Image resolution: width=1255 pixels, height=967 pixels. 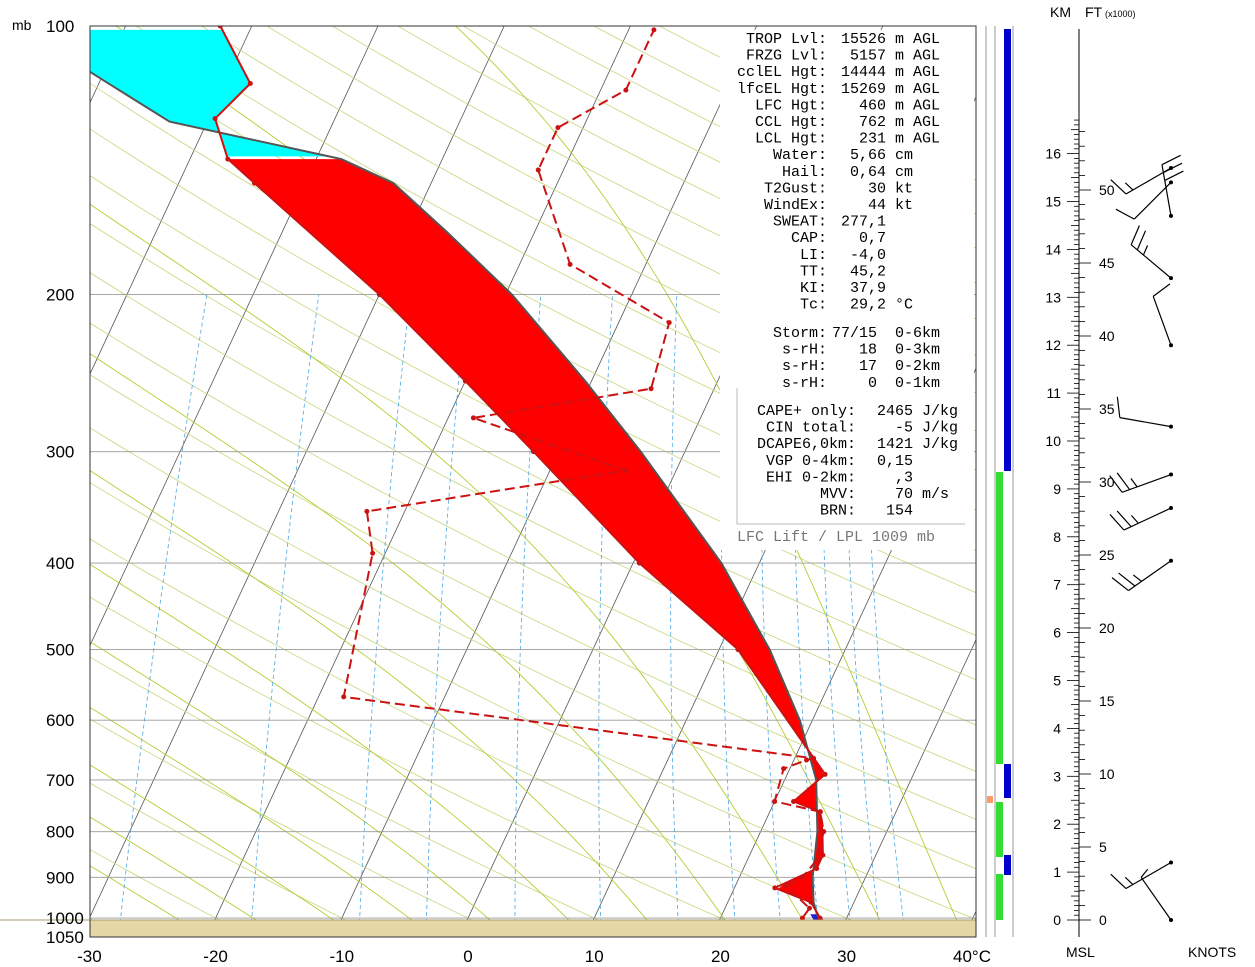 I want to click on storm-index-value: 17, so click(x=868, y=366).